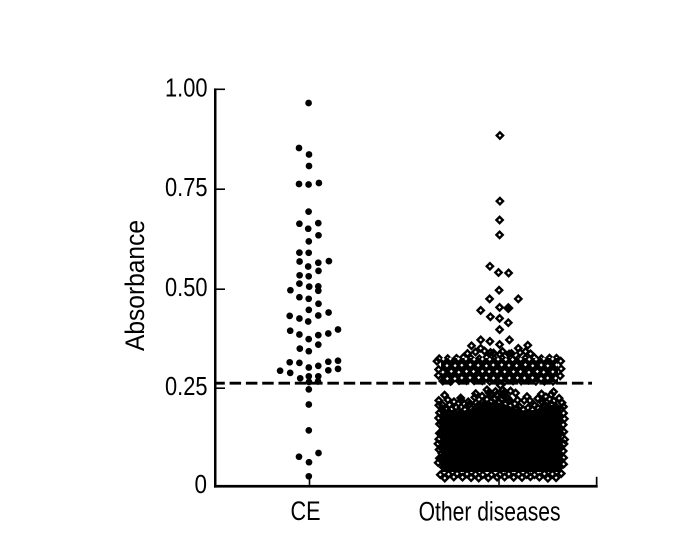 This screenshot has height=552, width=698. I want to click on svg-text: 0.25, so click(186, 387).